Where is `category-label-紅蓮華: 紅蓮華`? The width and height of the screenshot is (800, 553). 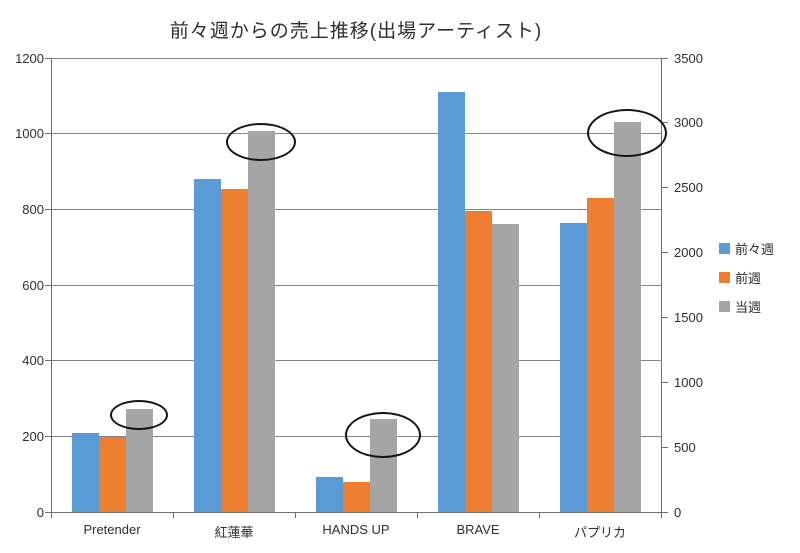
category-label-紅蓮華: 紅蓮華 is located at coordinates (234, 532).